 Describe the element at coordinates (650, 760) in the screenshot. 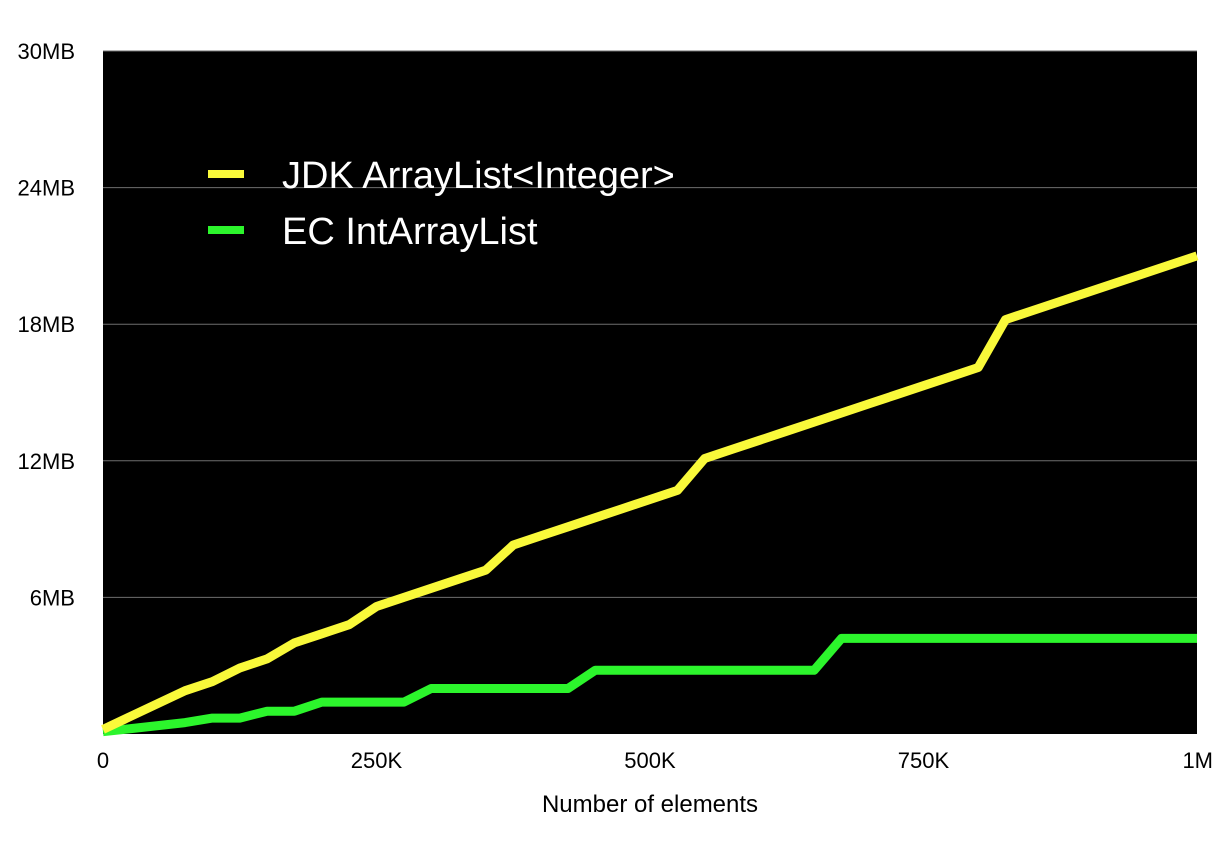

I see `x-tick-label: 500K` at that location.